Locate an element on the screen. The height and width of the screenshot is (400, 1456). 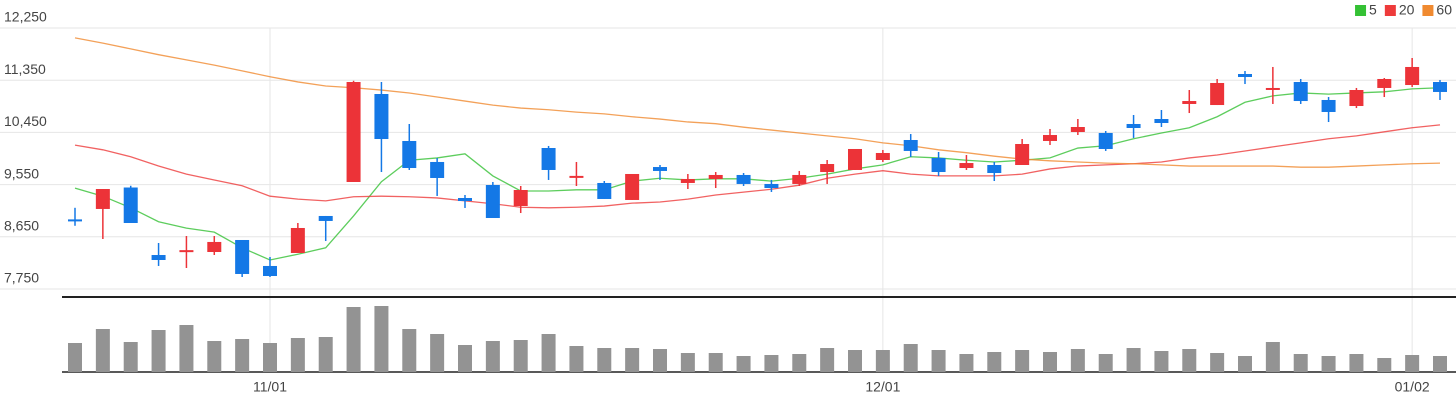
legend-label: 60 is located at coordinates (1444, 10).